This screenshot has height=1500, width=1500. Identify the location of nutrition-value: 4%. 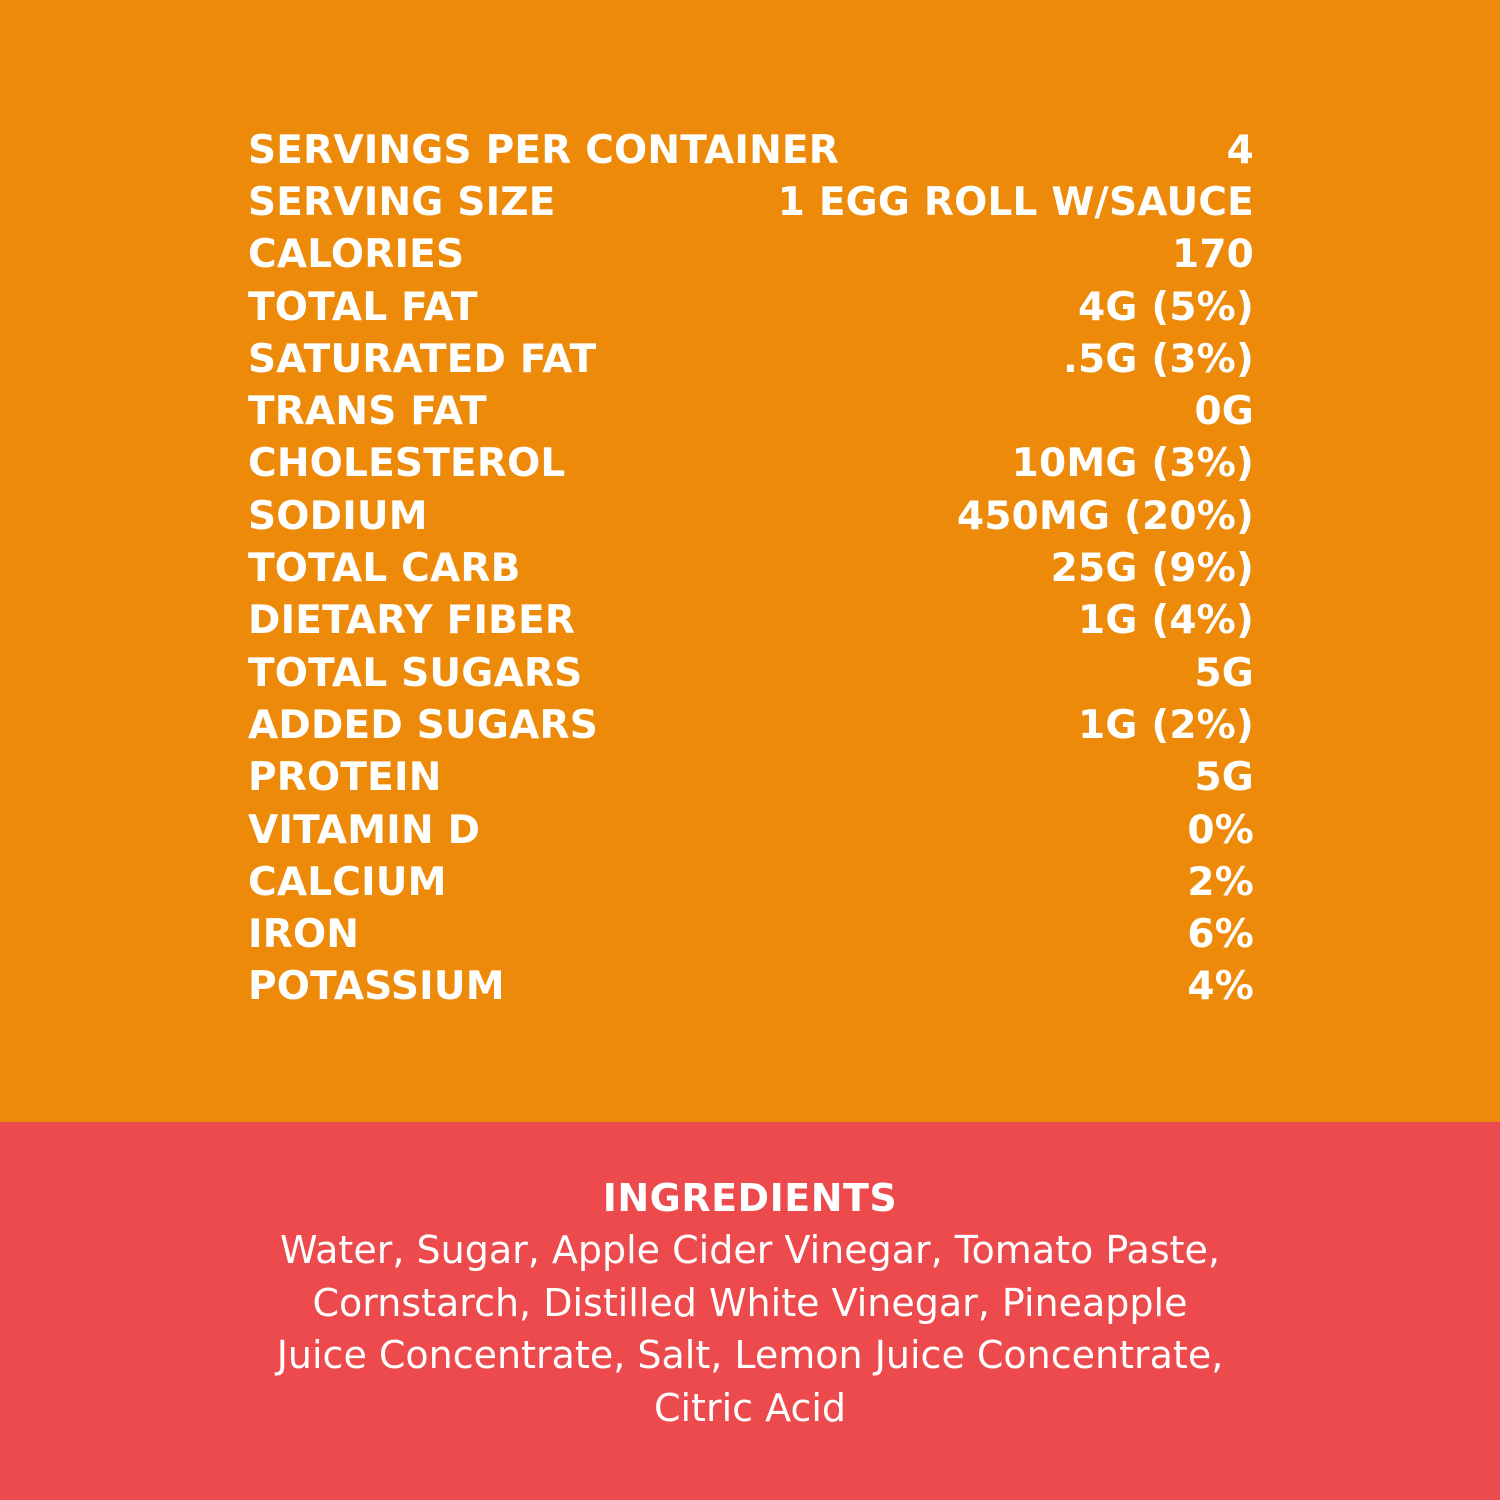
(1220, 987).